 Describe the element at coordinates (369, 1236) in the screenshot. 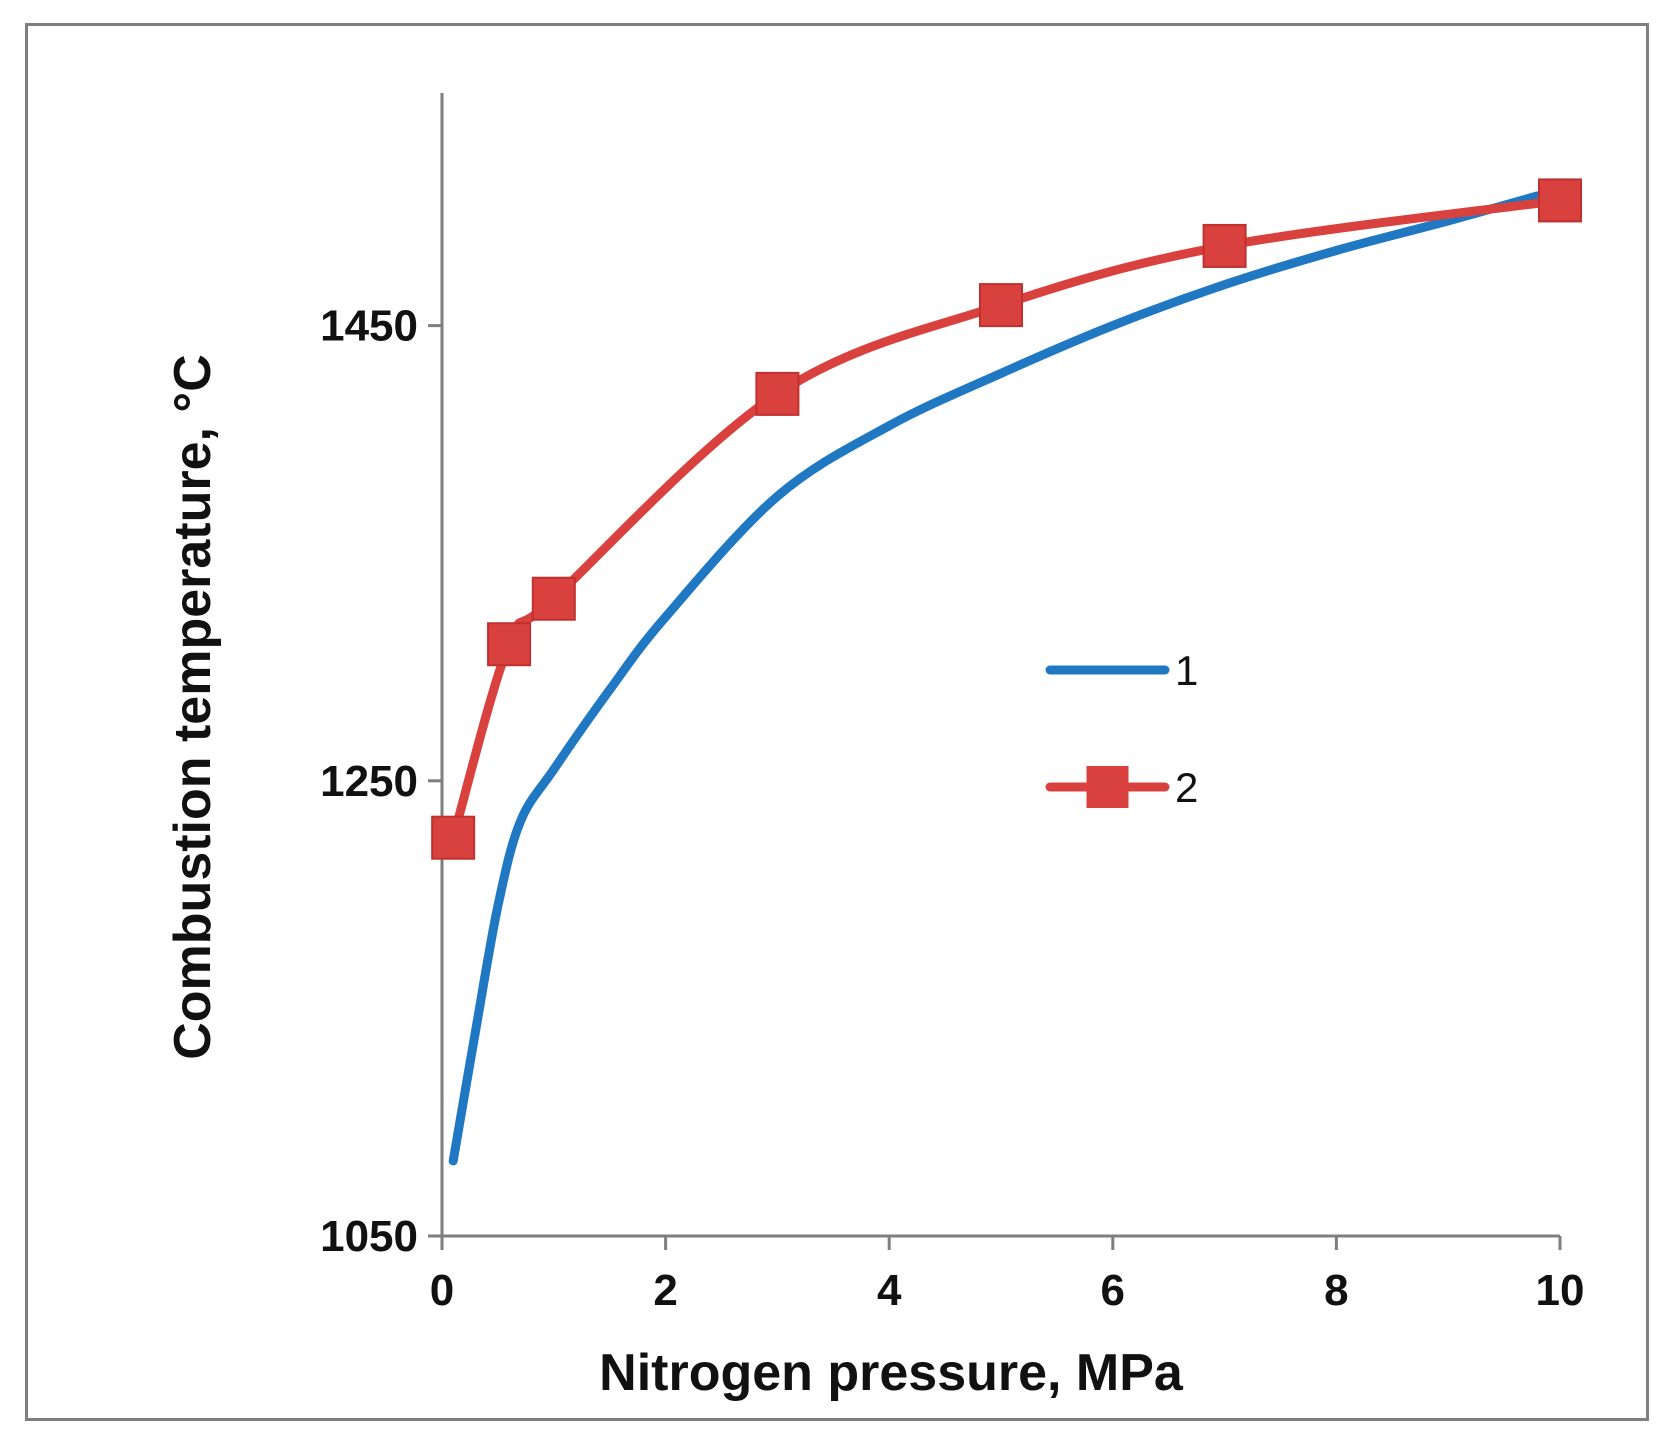

I see `y-tick-label: 1050` at that location.